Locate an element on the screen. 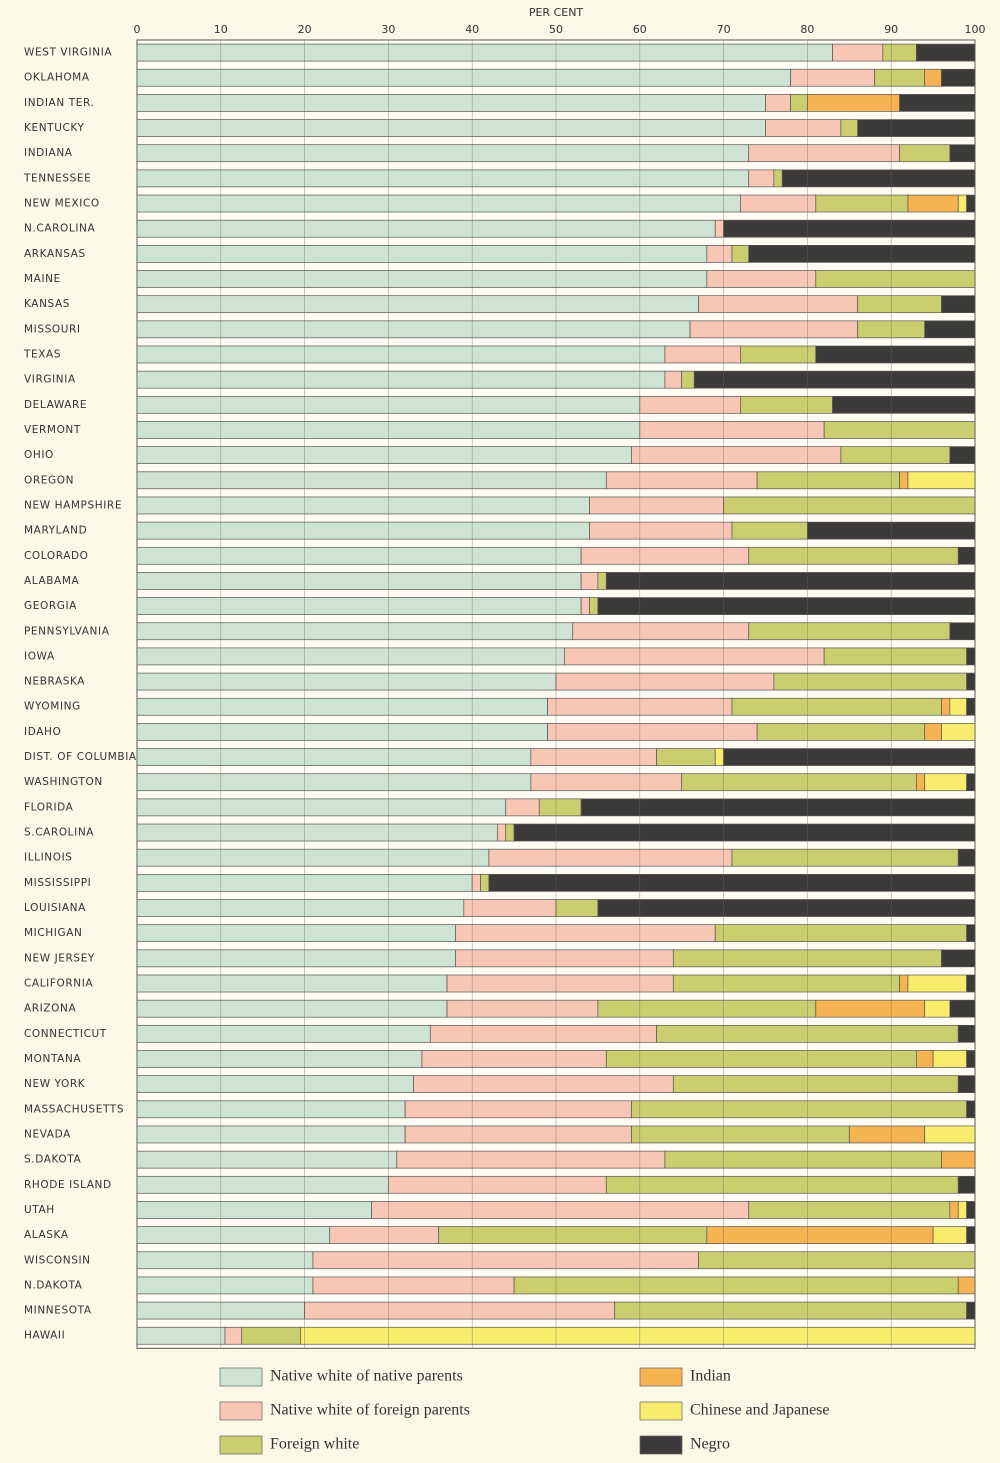 This screenshot has width=1000, height=1463. x-axis-label: PER CENT is located at coordinates (556, 12).